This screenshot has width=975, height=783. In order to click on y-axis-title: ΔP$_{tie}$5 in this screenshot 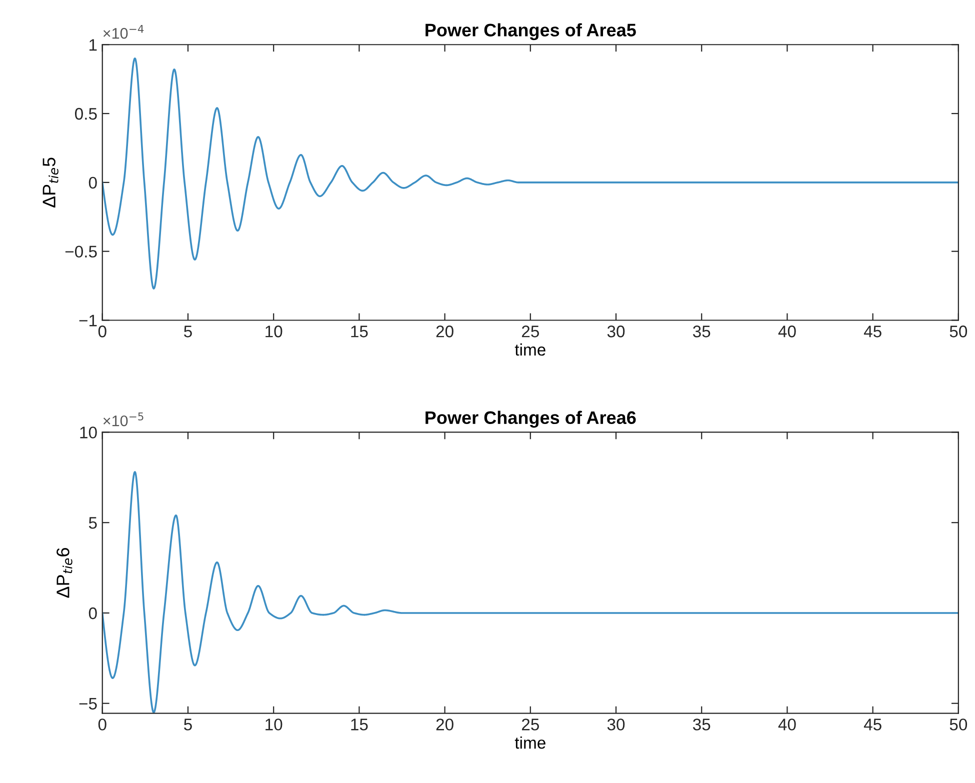, I will do `click(50, 183)`.